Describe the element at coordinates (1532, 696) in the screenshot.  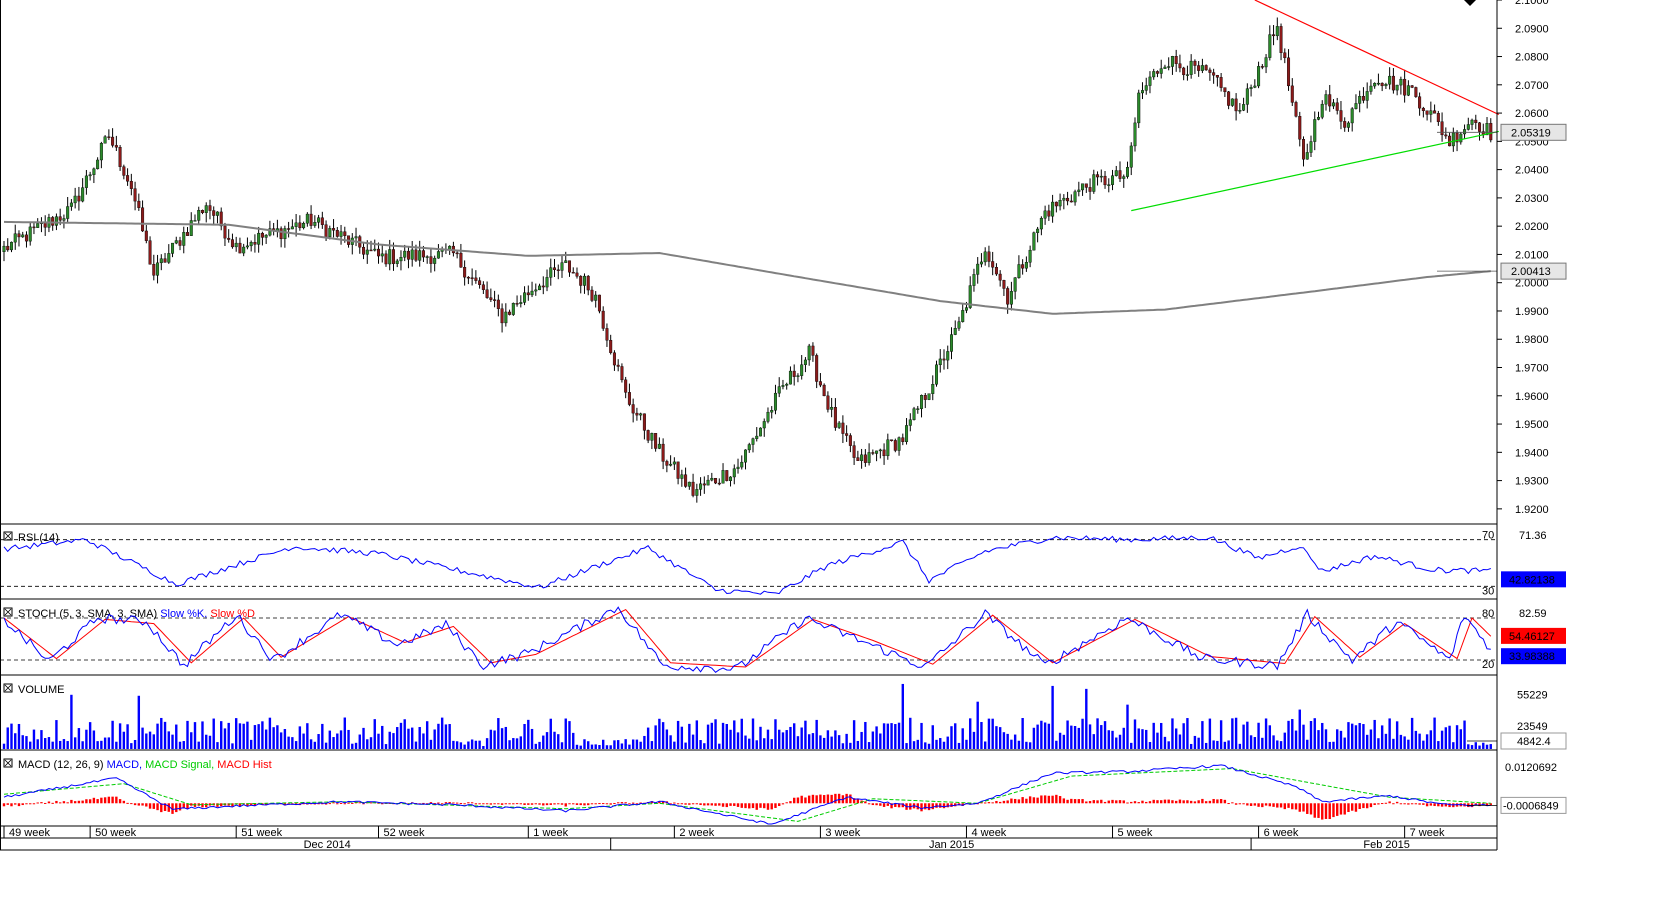
I see `volume-tick-label: 55229` at that location.